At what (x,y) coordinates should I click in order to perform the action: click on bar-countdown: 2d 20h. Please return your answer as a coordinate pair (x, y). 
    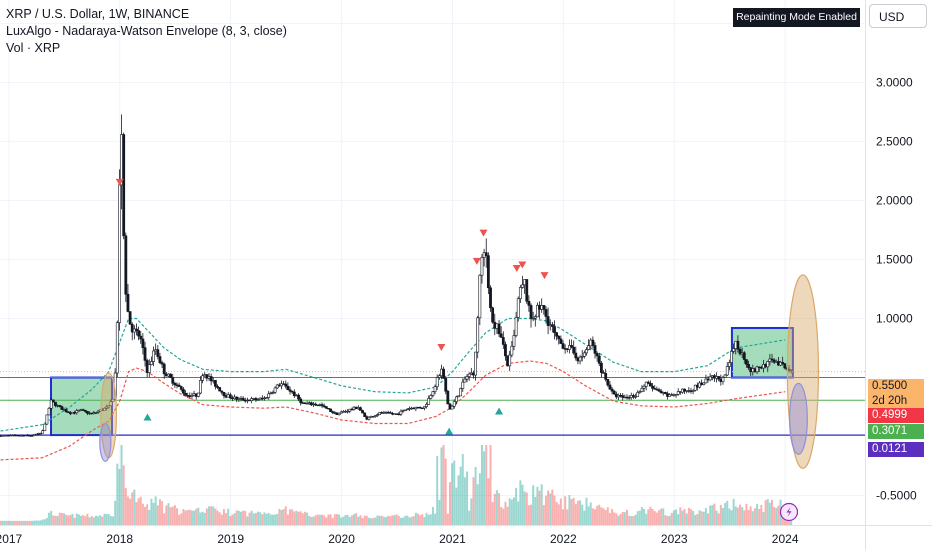
    Looking at the image, I should click on (890, 401).